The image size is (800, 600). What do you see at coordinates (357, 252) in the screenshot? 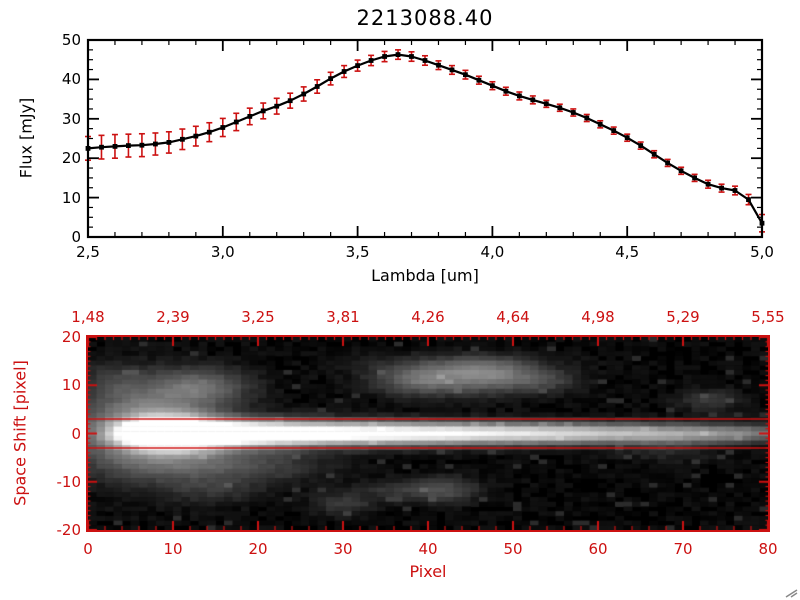
I see `tick-label: 3,5` at bounding box center [357, 252].